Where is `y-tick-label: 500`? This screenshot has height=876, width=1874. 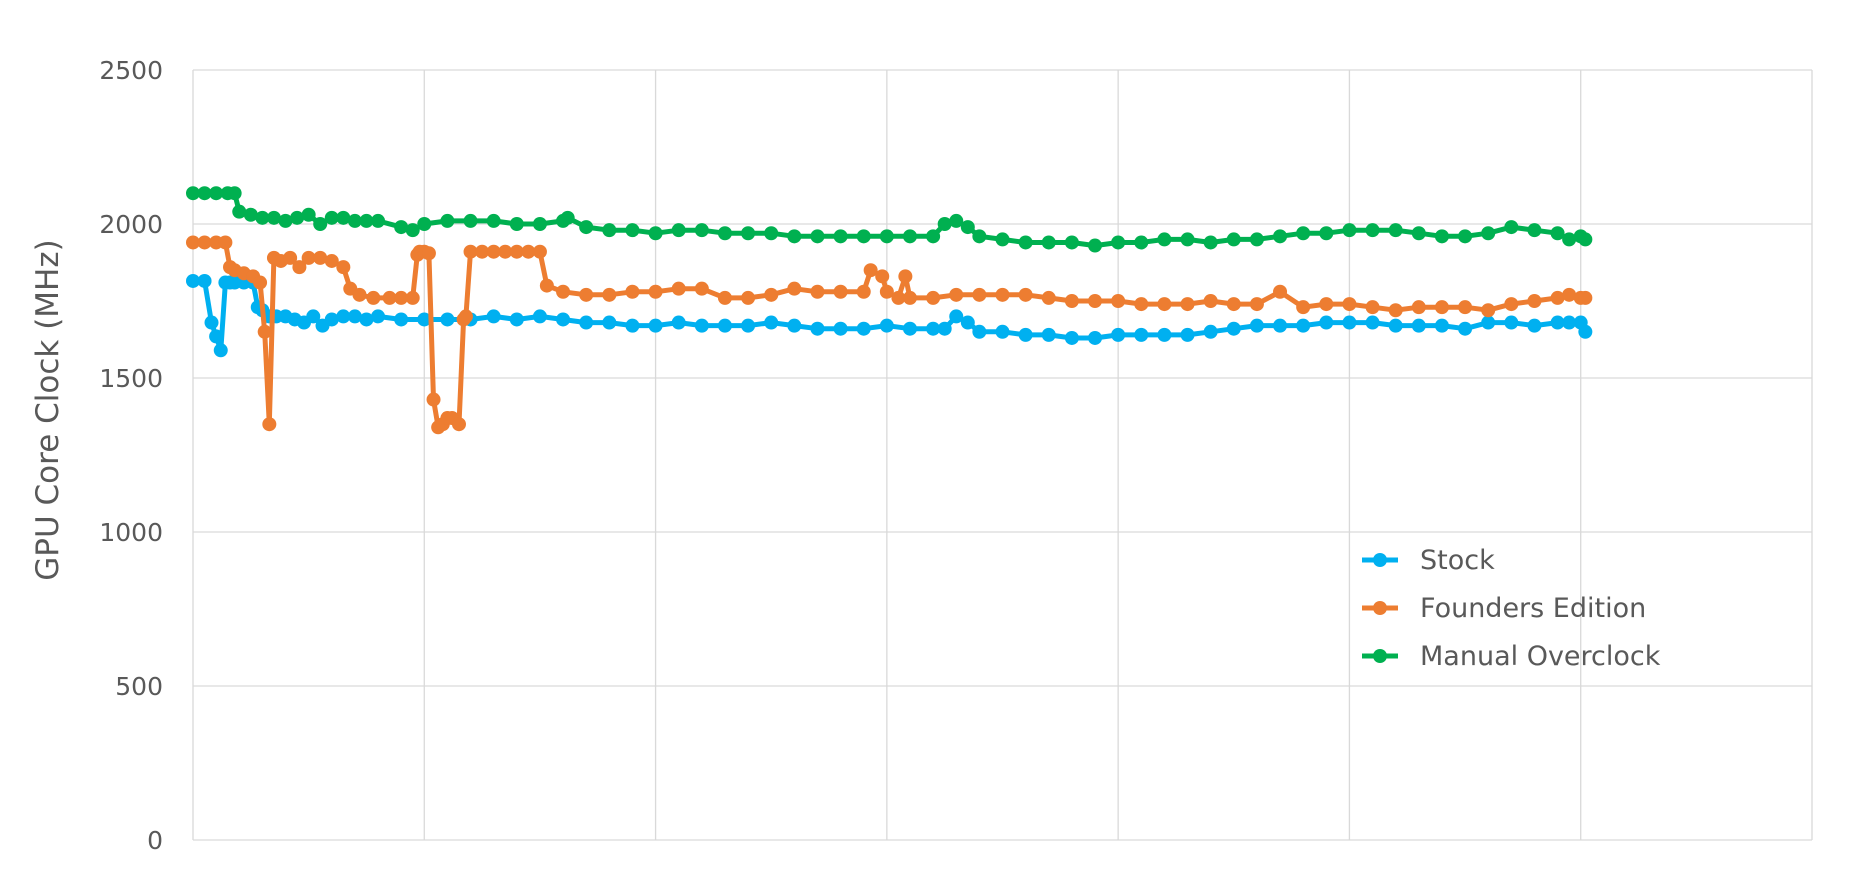 y-tick-label: 500 is located at coordinates (139, 686).